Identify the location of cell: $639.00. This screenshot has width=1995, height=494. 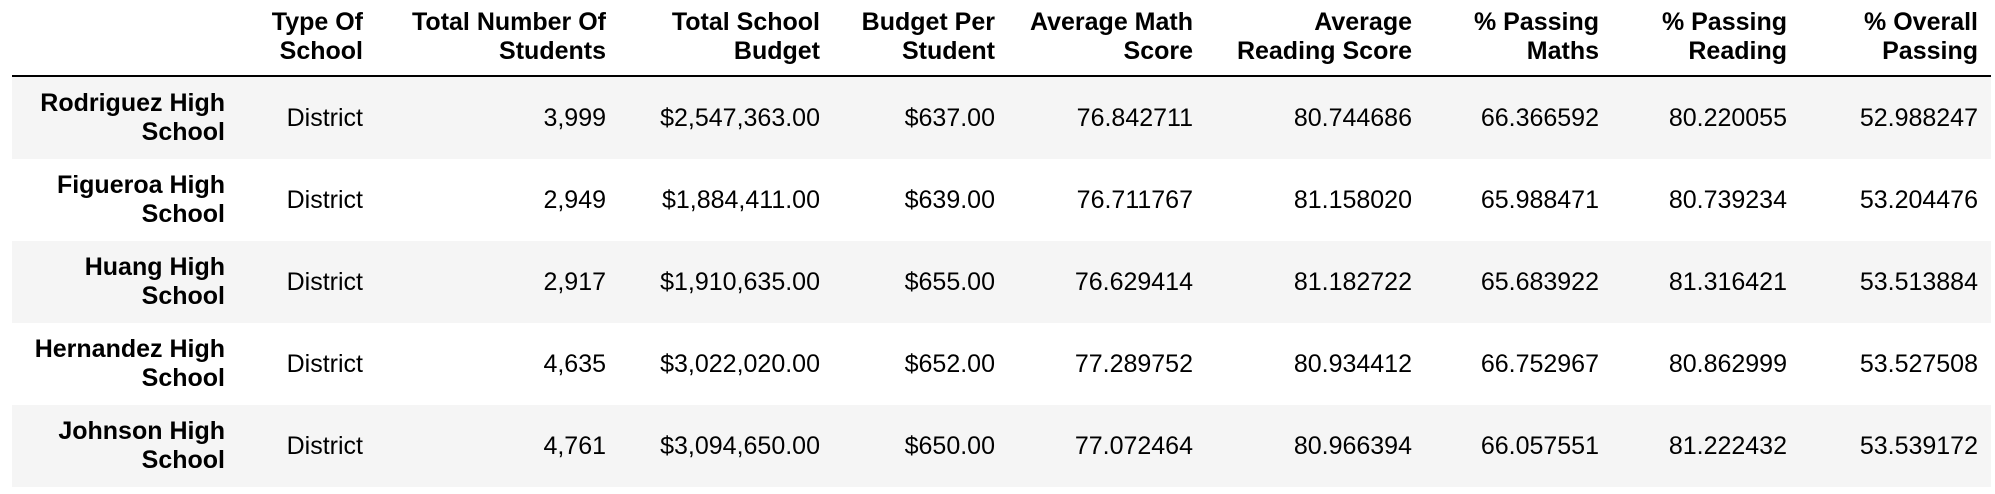
(949, 199).